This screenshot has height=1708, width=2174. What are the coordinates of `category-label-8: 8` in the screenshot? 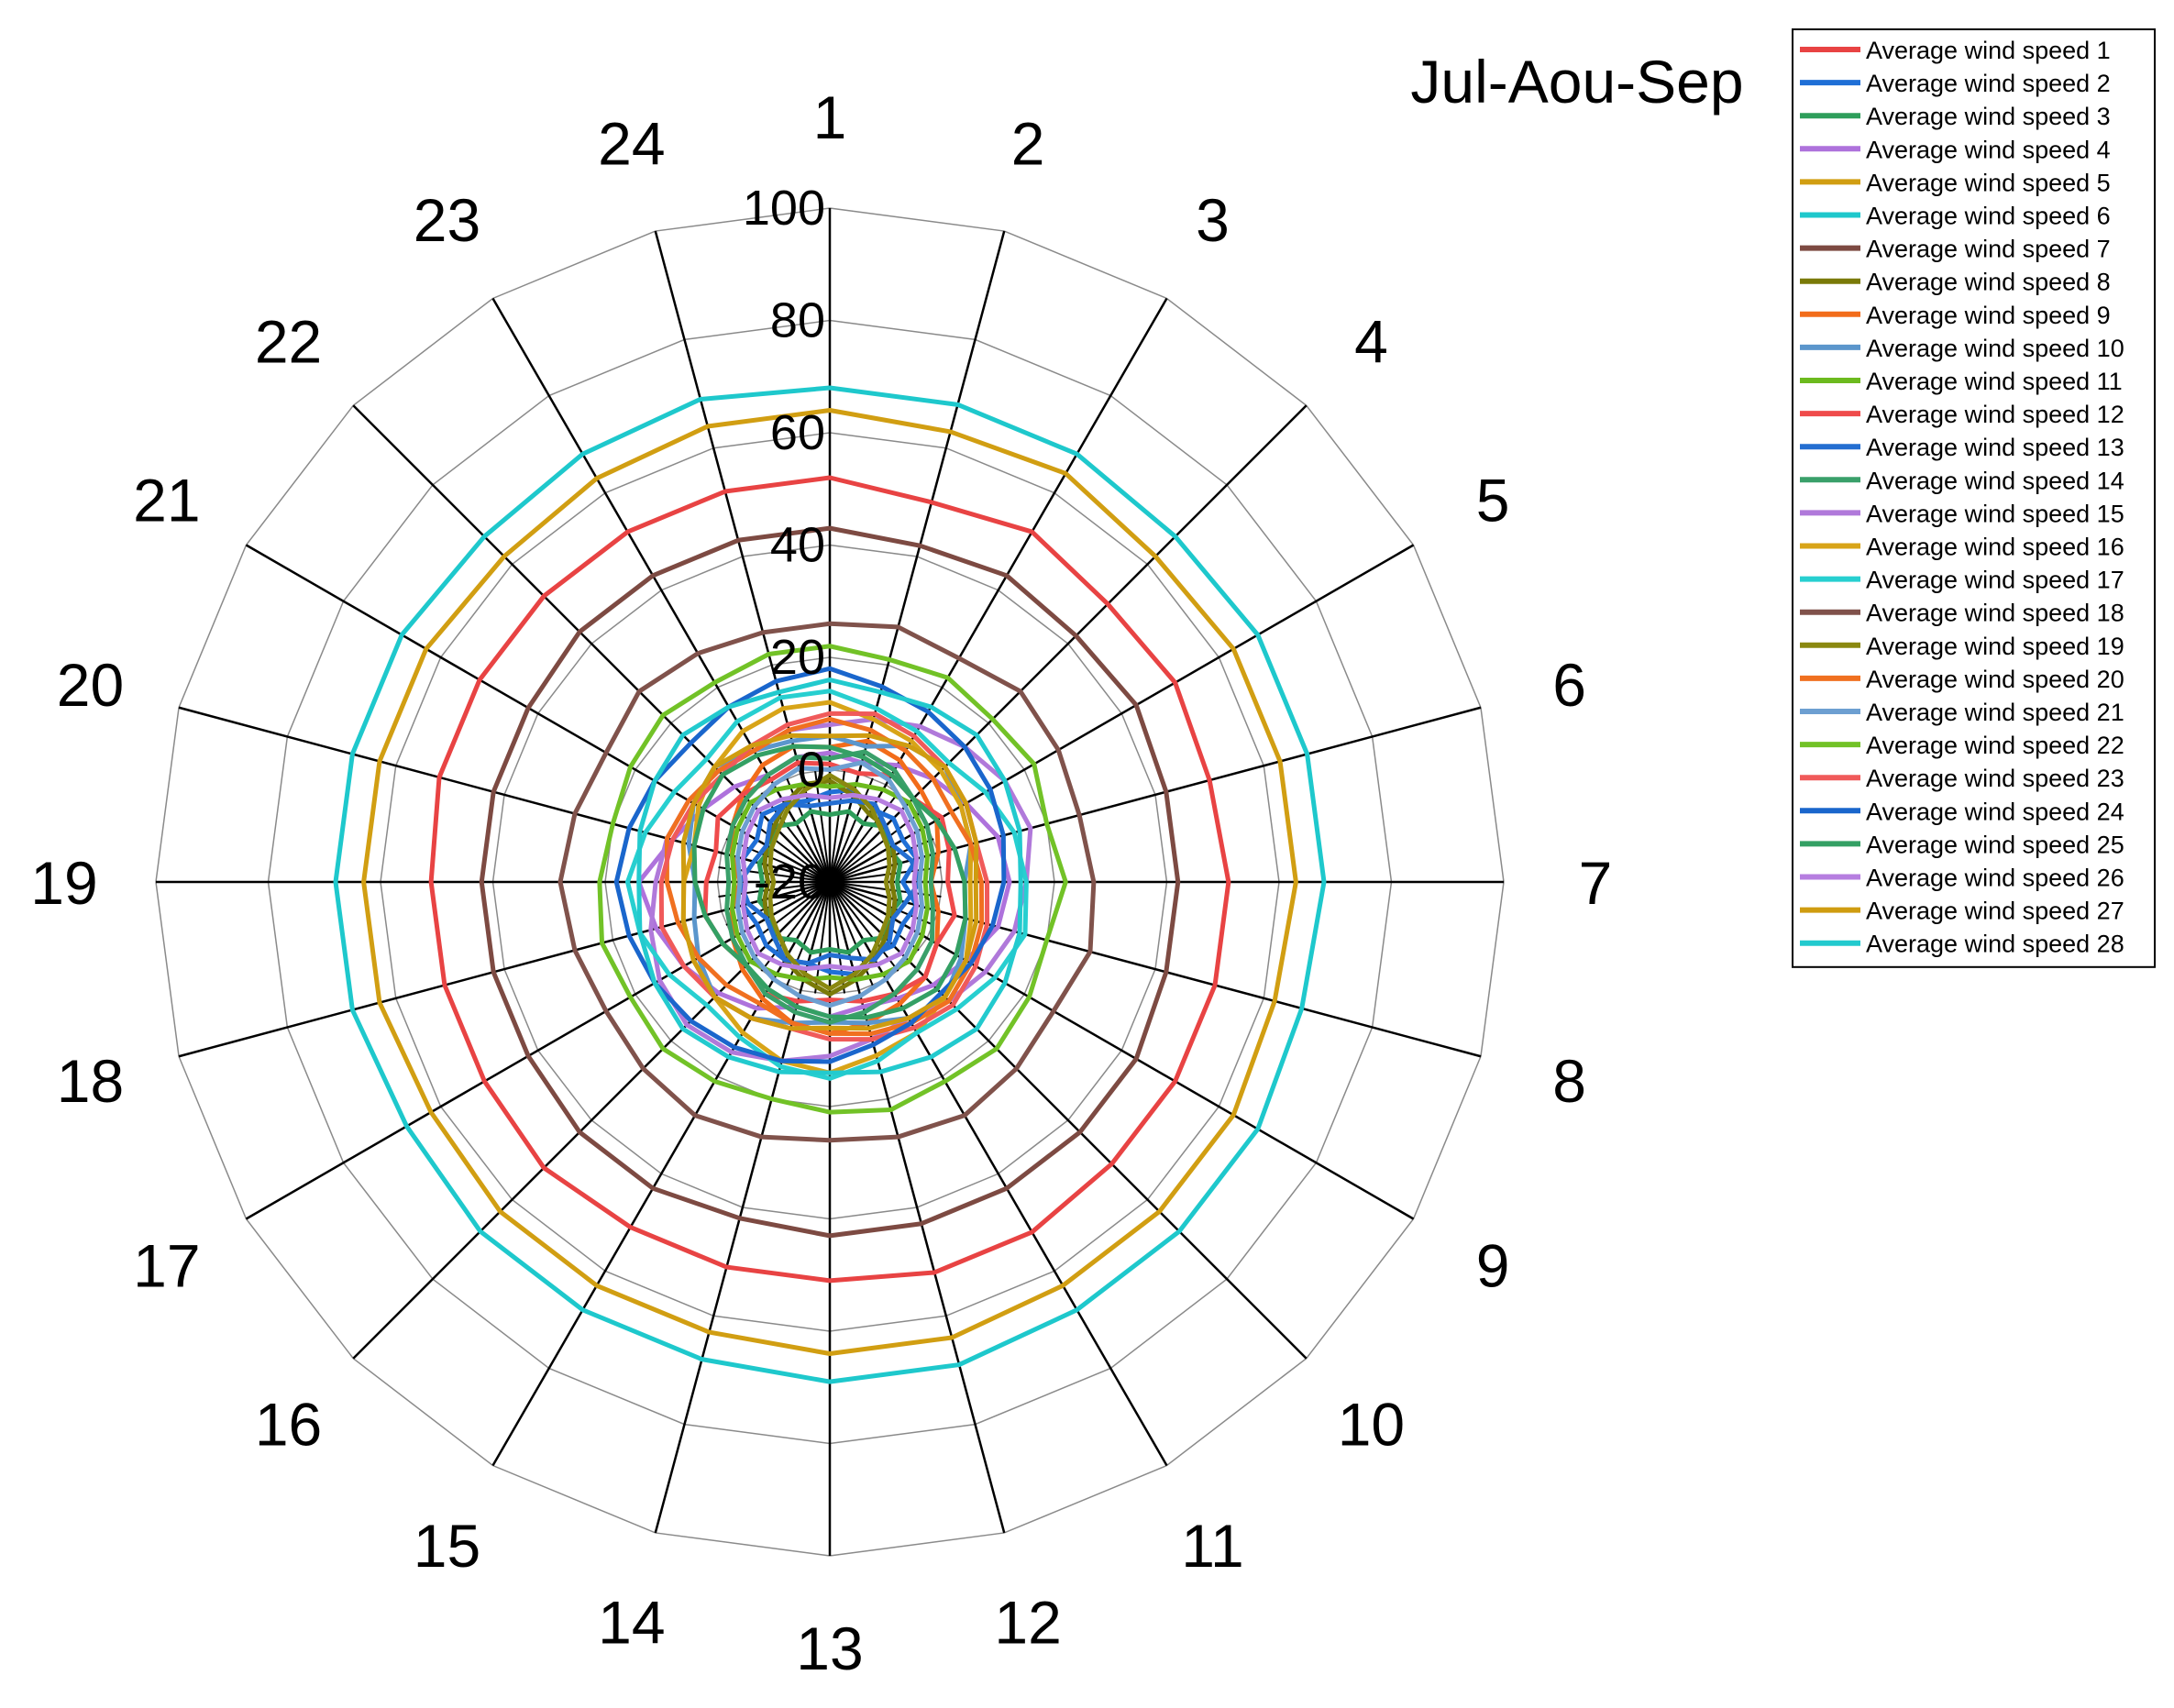 It's located at (1569, 1081).